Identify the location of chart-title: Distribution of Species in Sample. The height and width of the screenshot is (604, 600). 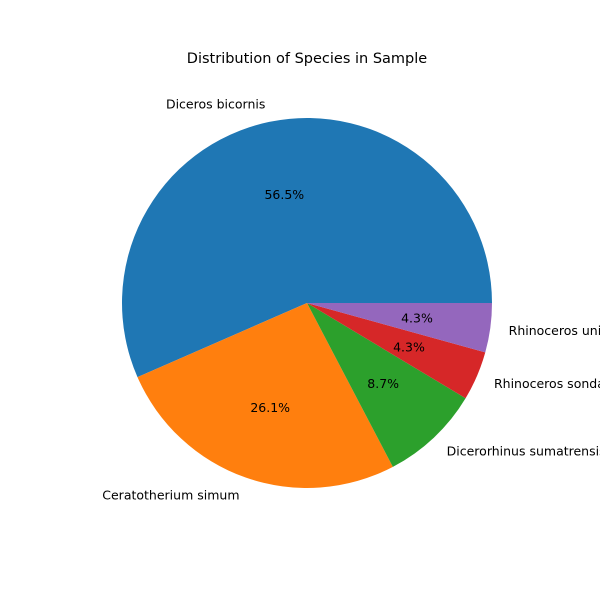
(307, 59).